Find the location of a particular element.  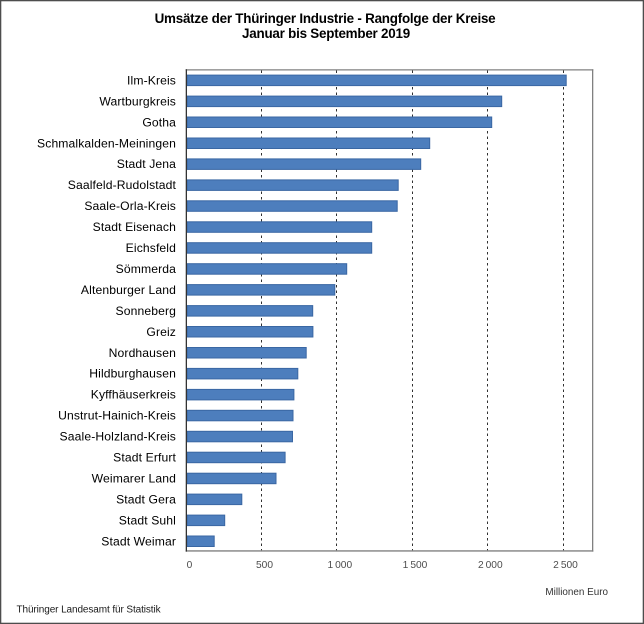

svg-text: Stadt Eisenach is located at coordinates (134, 227).